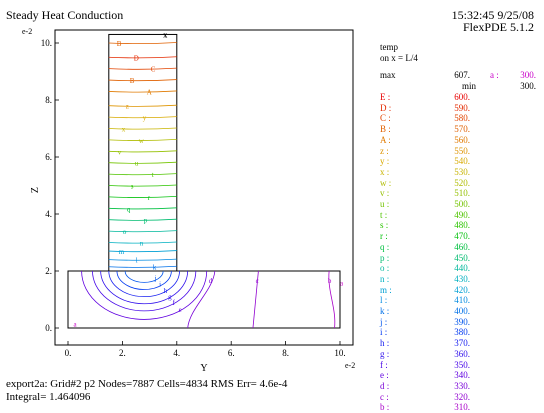 This screenshot has width=544, height=413. I want to click on legend-level-row: z : 550., so click(460, 151).